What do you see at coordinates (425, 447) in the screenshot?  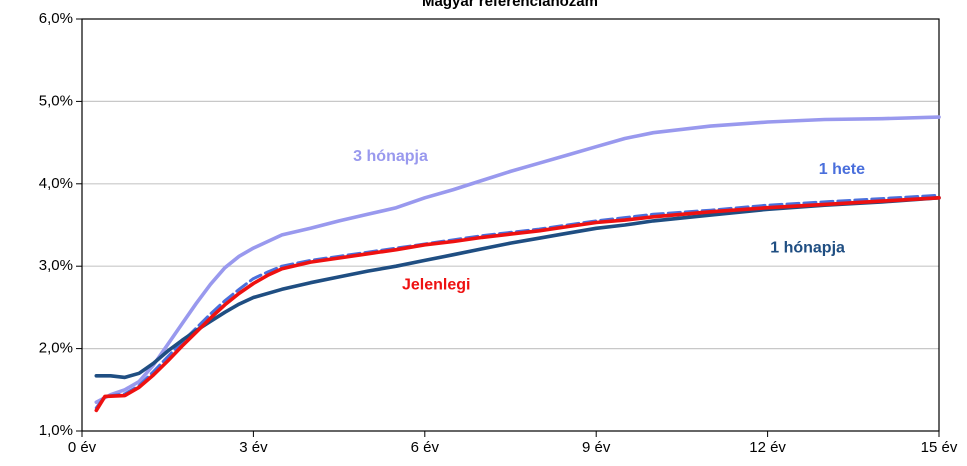 I see `x-tick-label: 6 év` at bounding box center [425, 447].